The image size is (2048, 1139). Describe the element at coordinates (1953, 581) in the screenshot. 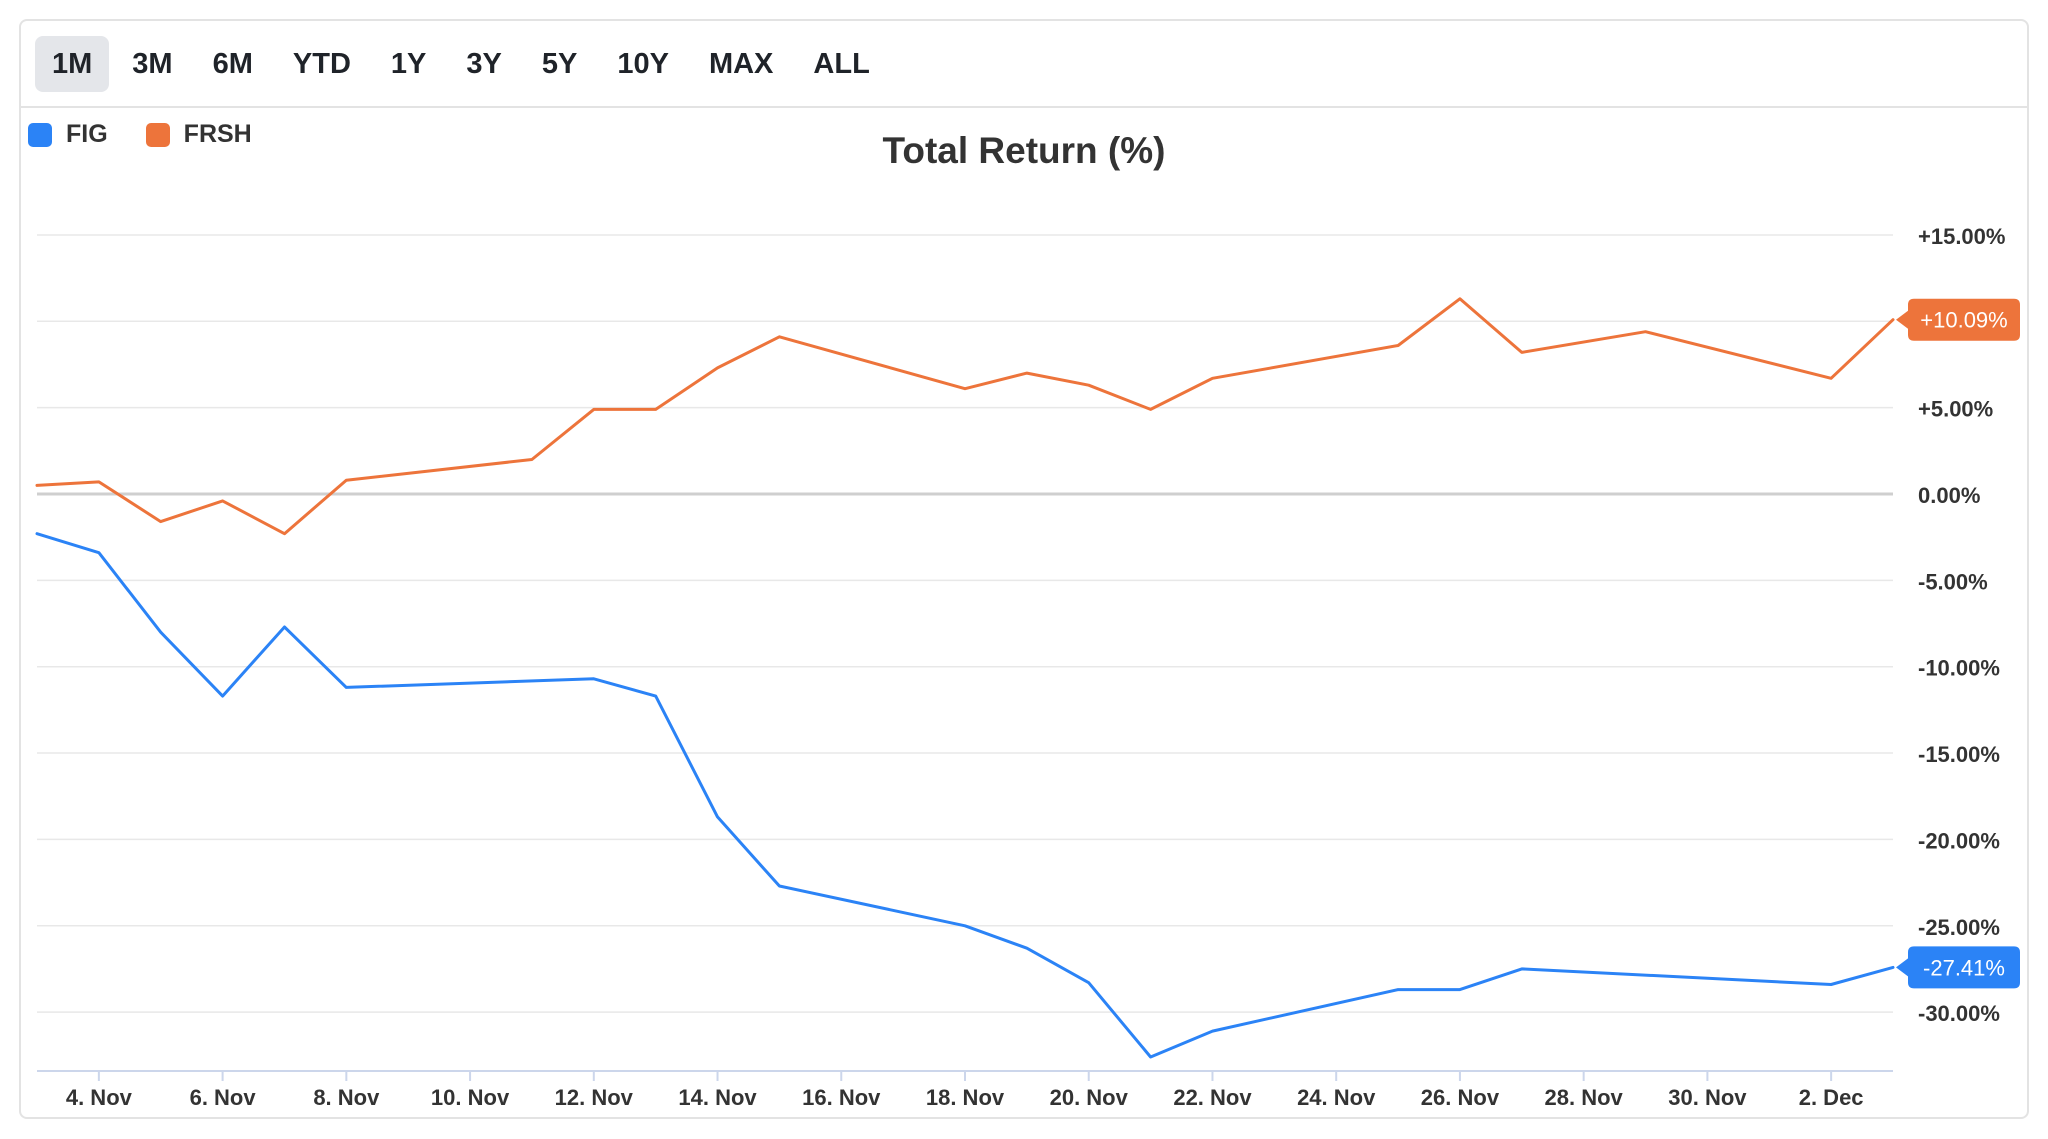

I see `y-tick-label: -5.00%` at that location.